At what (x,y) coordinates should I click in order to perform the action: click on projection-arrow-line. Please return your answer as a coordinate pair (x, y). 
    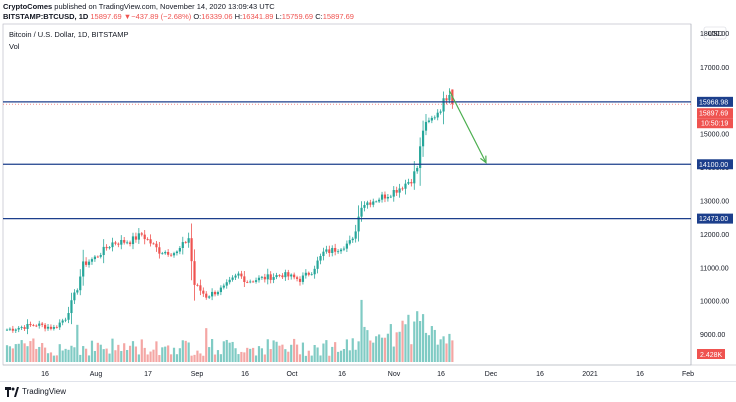
    Looking at the image, I should click on (467, 126).